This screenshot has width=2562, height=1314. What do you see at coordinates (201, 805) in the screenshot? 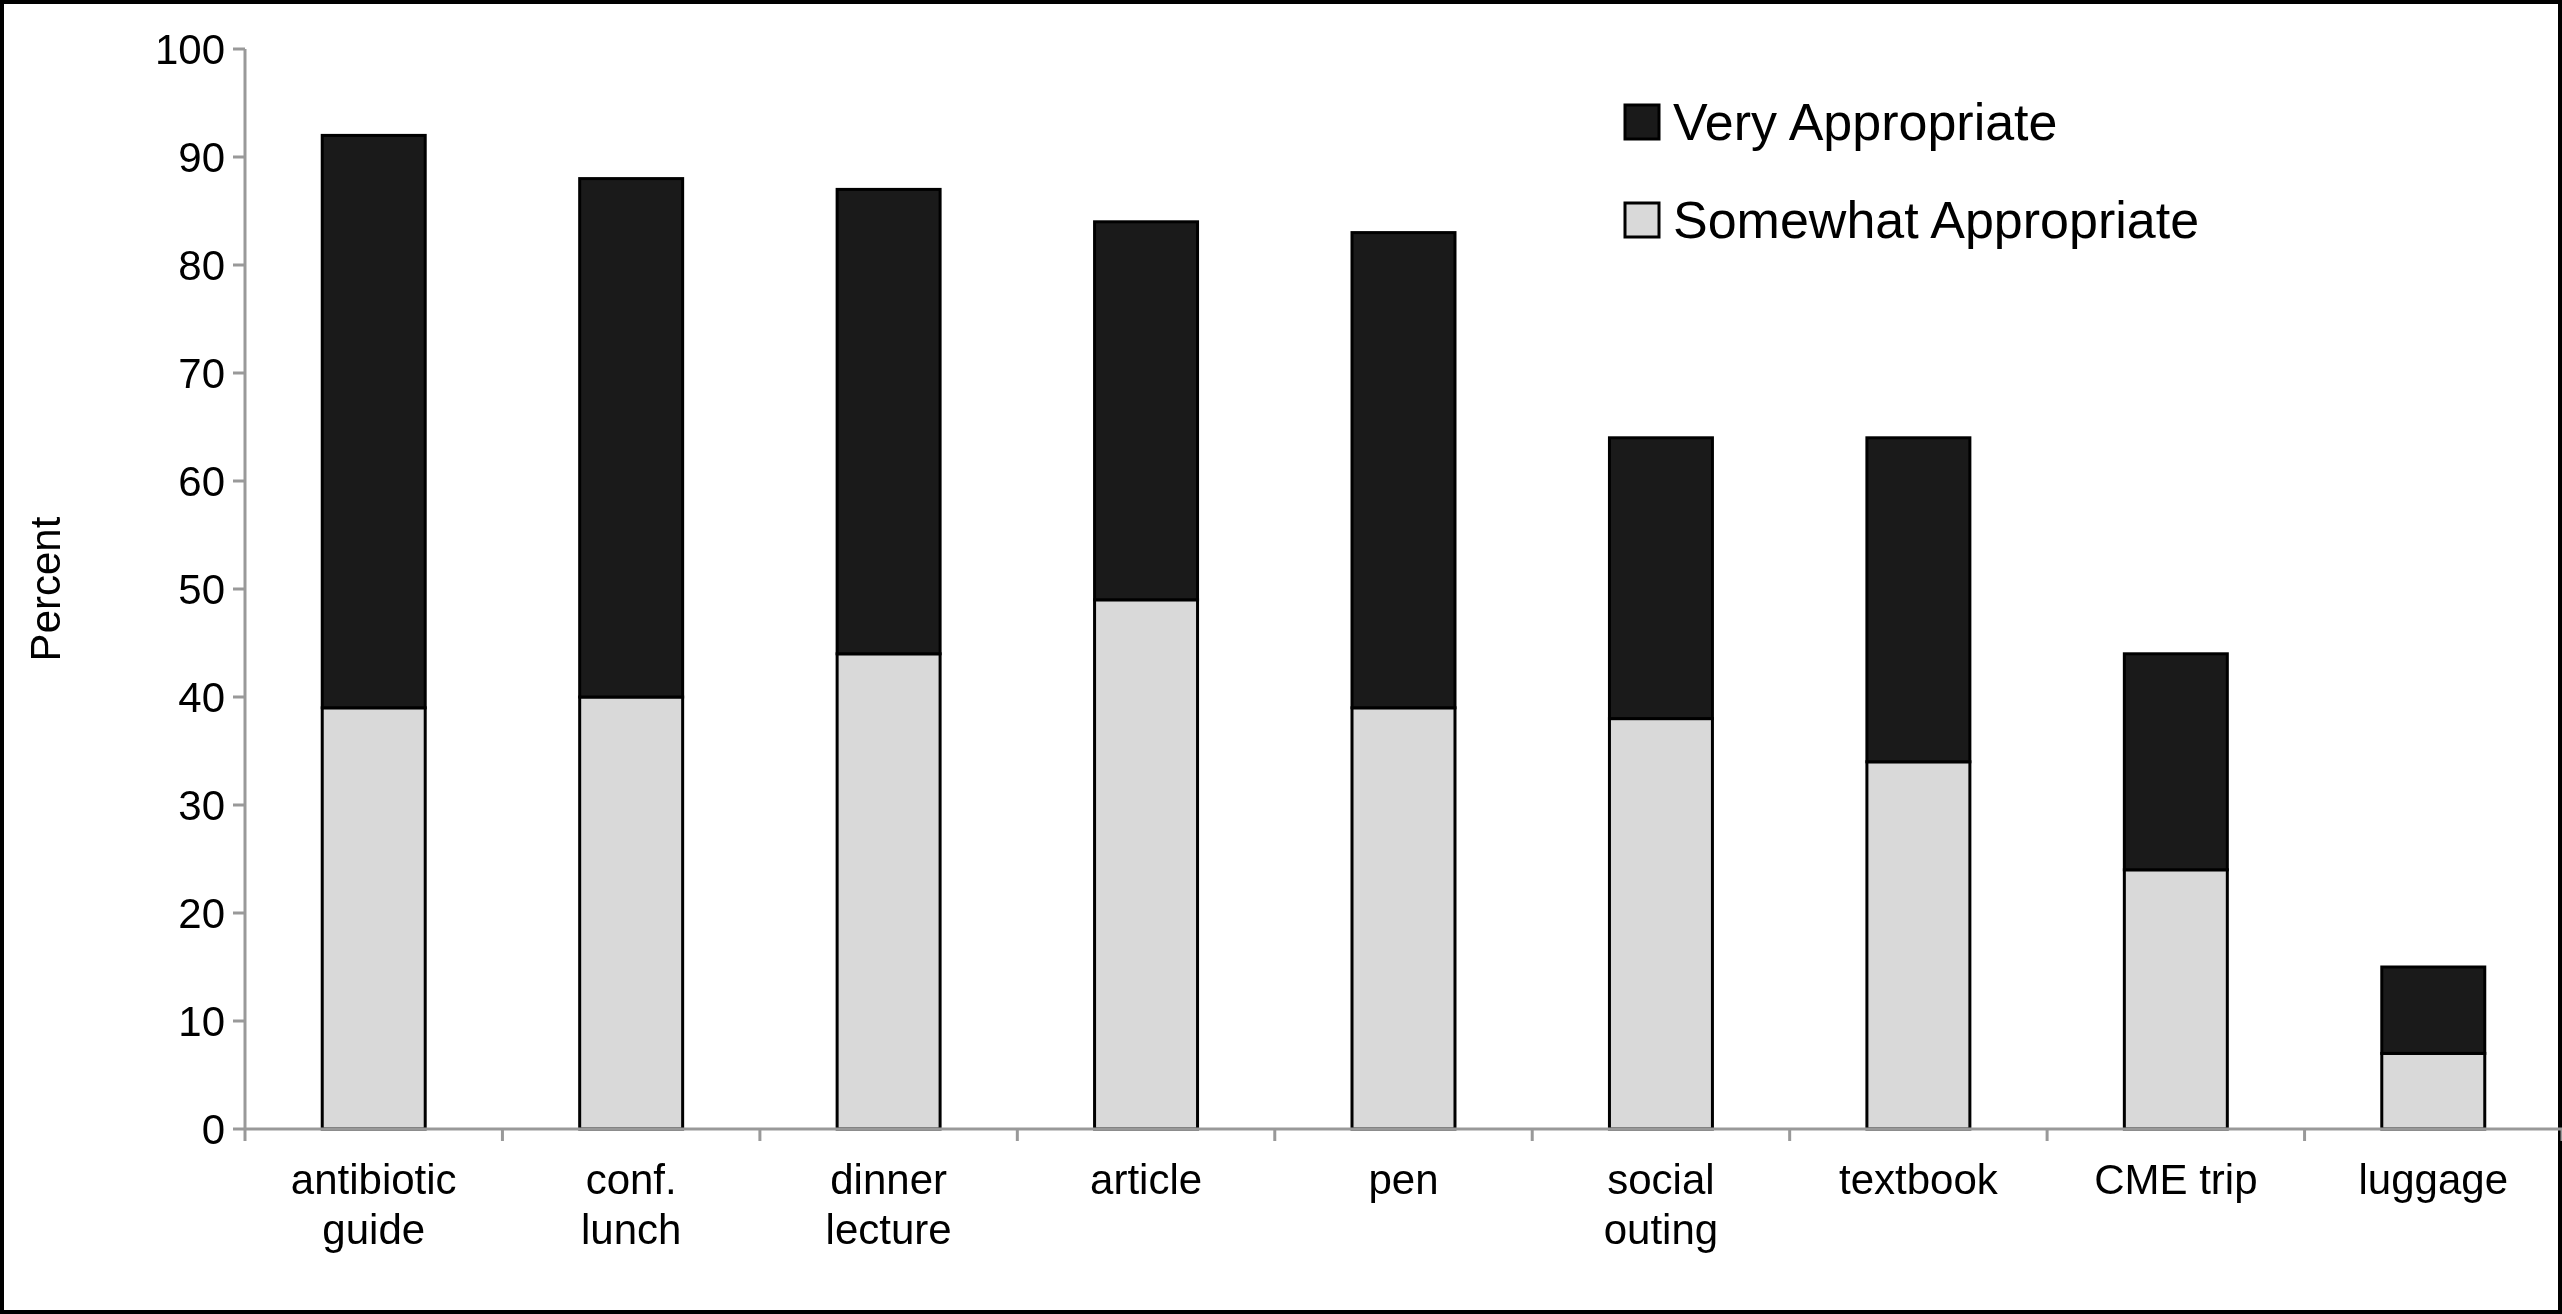
I see `y-tick-label: 30` at bounding box center [201, 805].